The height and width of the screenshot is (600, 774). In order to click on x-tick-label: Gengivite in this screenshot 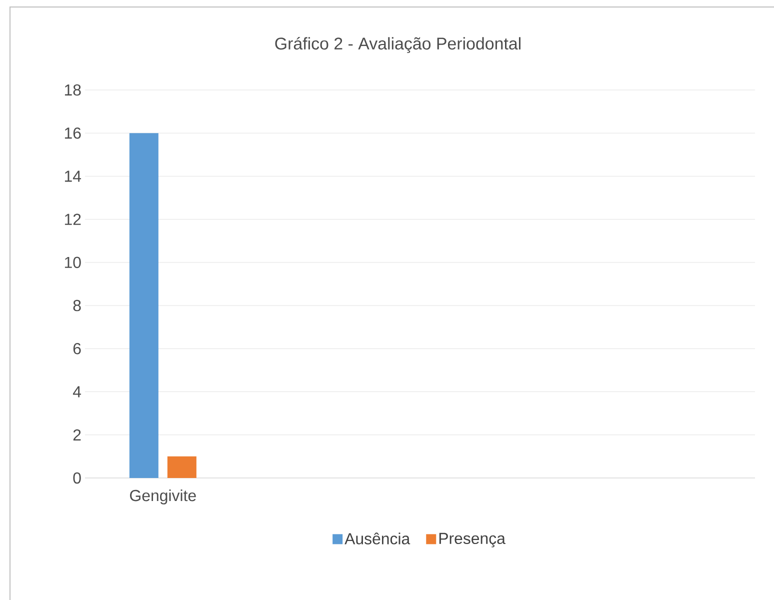, I will do `click(163, 497)`.